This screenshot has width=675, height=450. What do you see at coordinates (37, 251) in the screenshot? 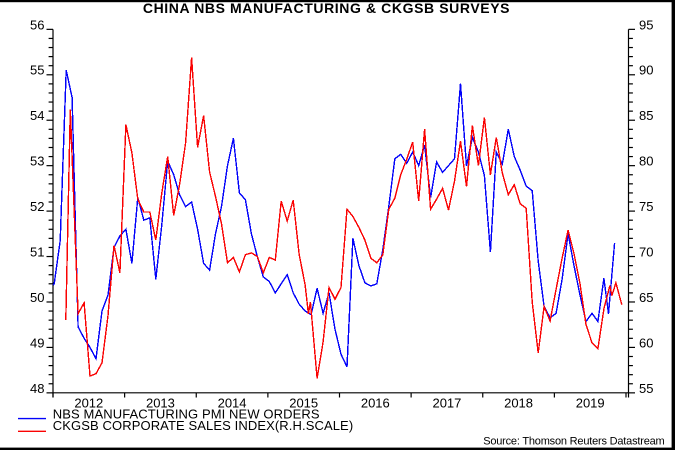
I see `svg-text: 51` at bounding box center [37, 251].